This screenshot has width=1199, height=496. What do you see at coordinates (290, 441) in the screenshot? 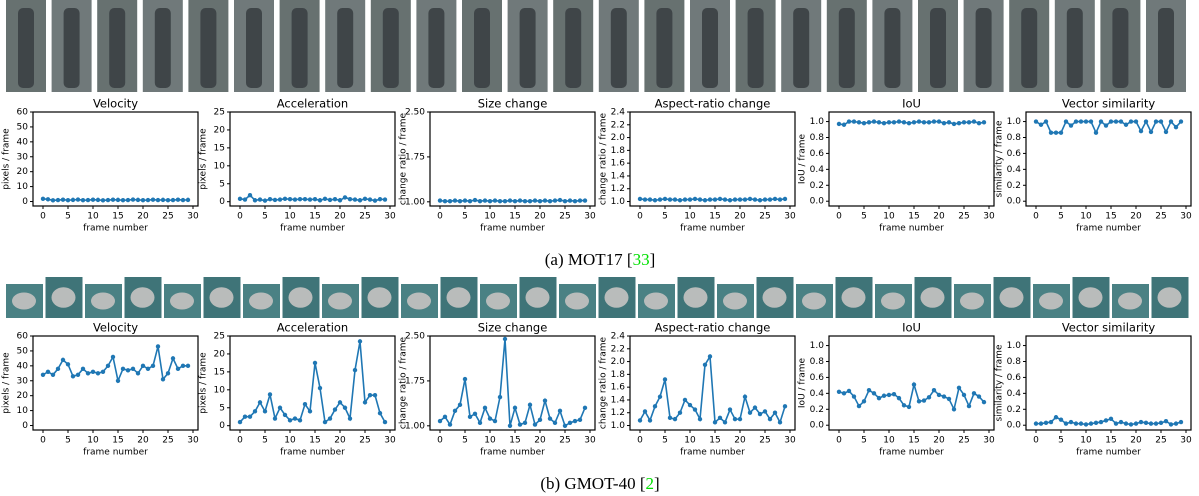
I see `x-tick-label: 10` at bounding box center [290, 441].